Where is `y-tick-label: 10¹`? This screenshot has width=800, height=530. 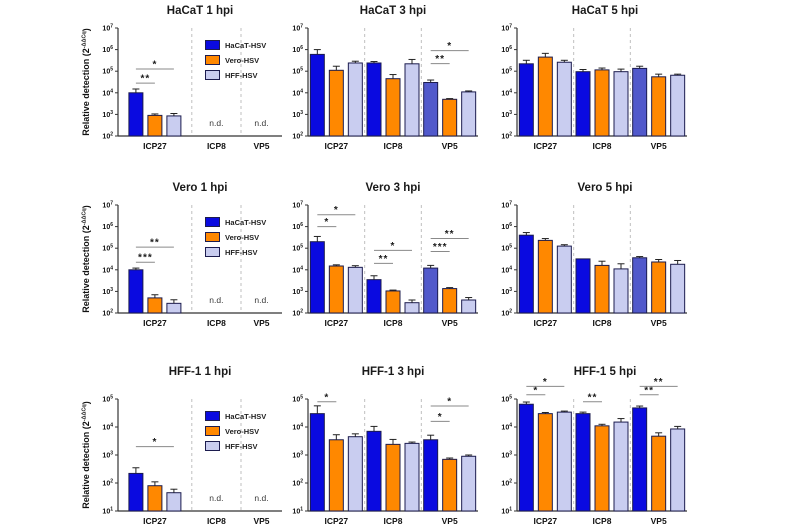
y-tick-label: 10¹ is located at coordinates (297, 511).